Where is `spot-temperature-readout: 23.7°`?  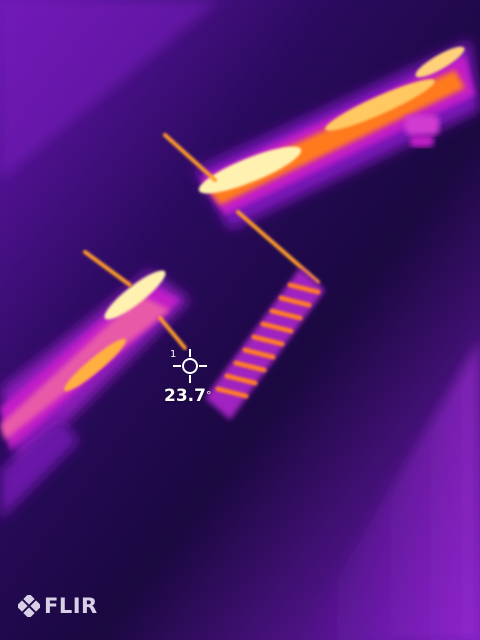
spot-temperature-readout: 23.7° is located at coordinates (187, 396).